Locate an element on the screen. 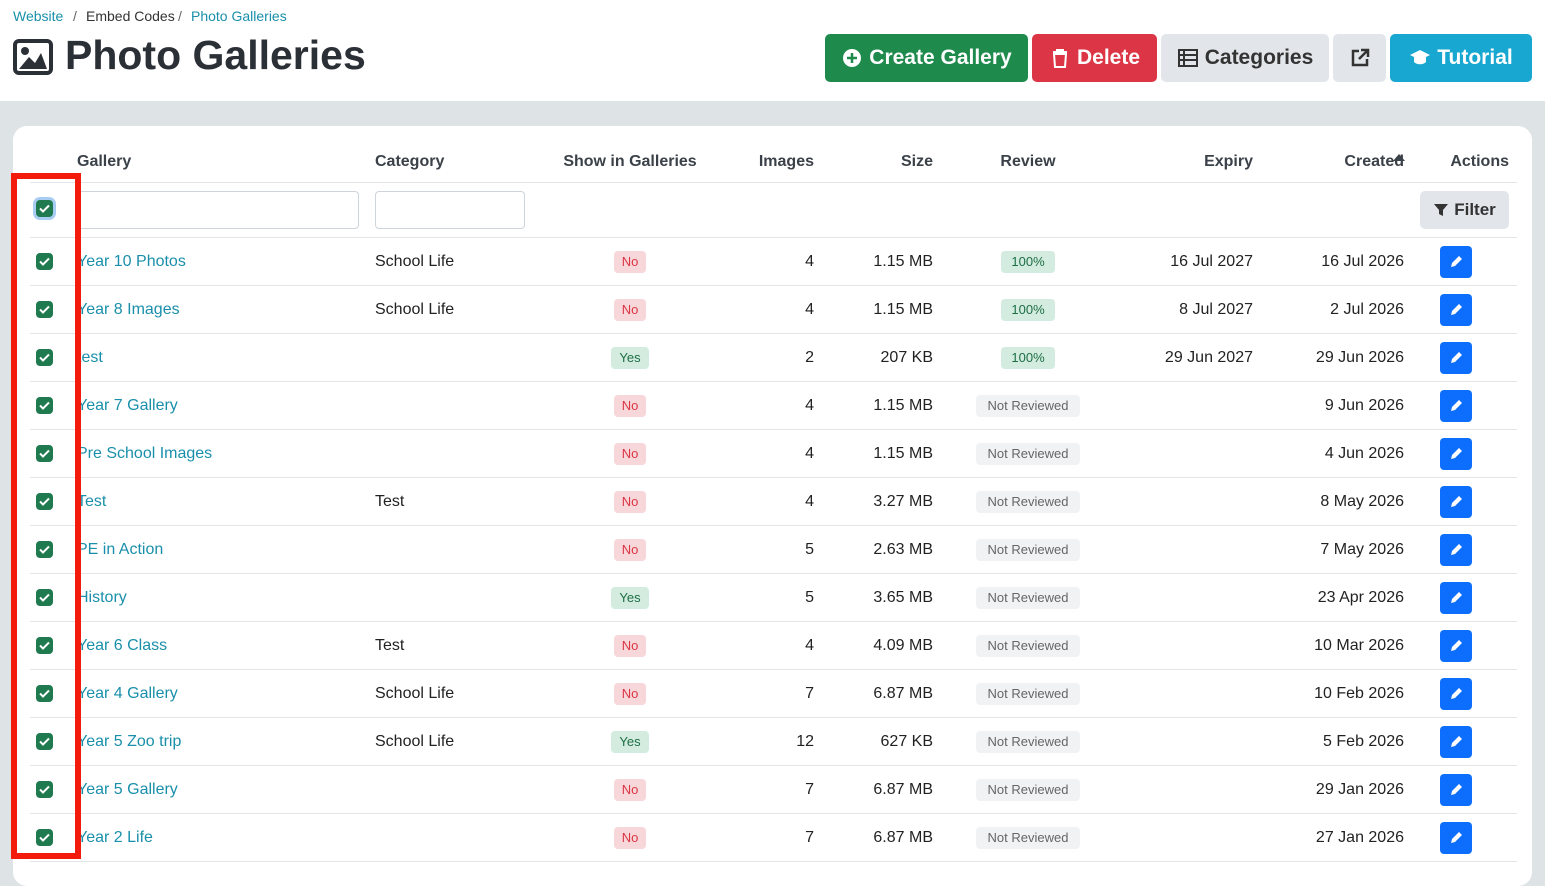  images-cell: 7 is located at coordinates (809, 693).